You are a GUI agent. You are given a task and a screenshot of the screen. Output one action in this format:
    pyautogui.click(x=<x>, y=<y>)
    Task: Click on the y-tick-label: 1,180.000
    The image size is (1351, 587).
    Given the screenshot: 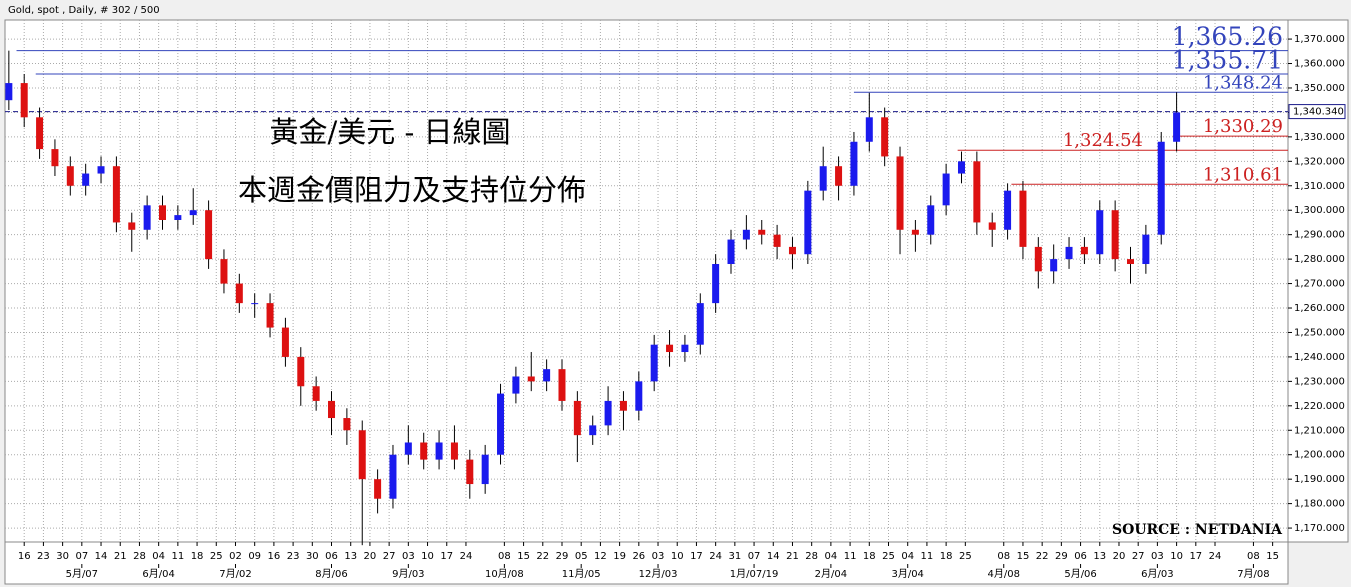 What is the action you would take?
    pyautogui.click(x=1319, y=504)
    